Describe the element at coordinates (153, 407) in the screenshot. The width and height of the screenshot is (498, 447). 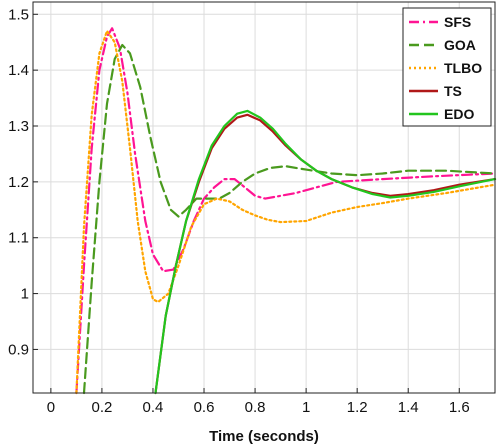
I see `x-tick-label: 0.4` at that location.